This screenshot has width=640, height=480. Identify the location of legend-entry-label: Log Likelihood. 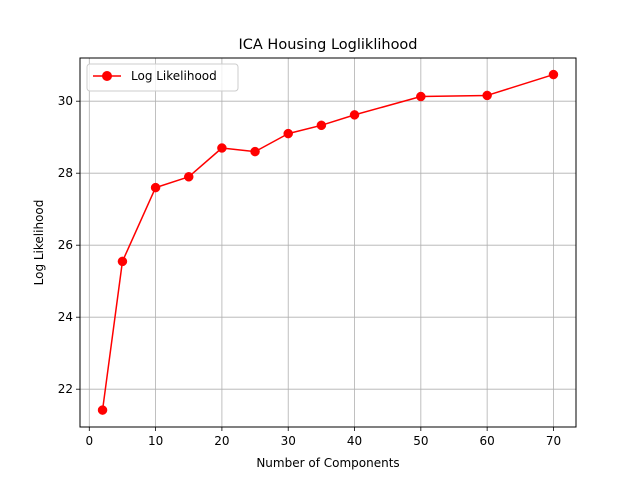
(174, 76).